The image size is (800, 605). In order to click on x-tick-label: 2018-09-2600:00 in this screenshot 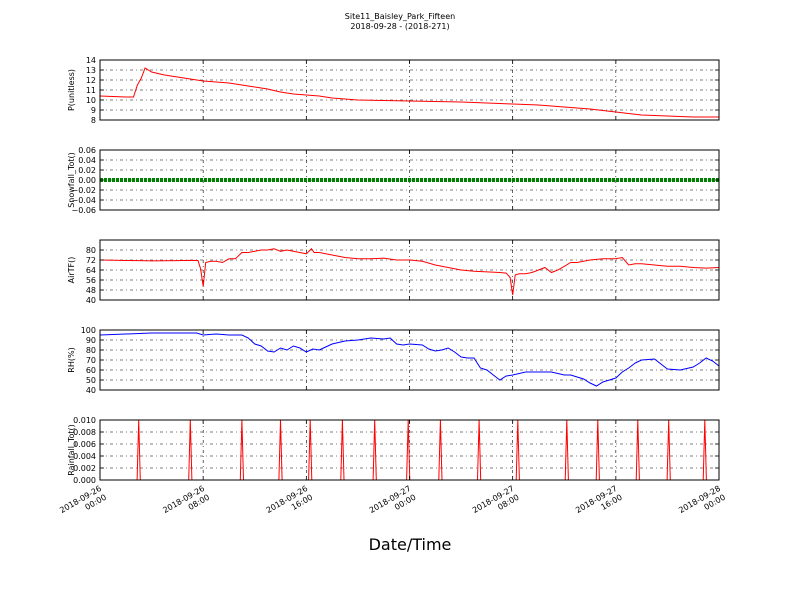, I will do `click(83, 504)`.